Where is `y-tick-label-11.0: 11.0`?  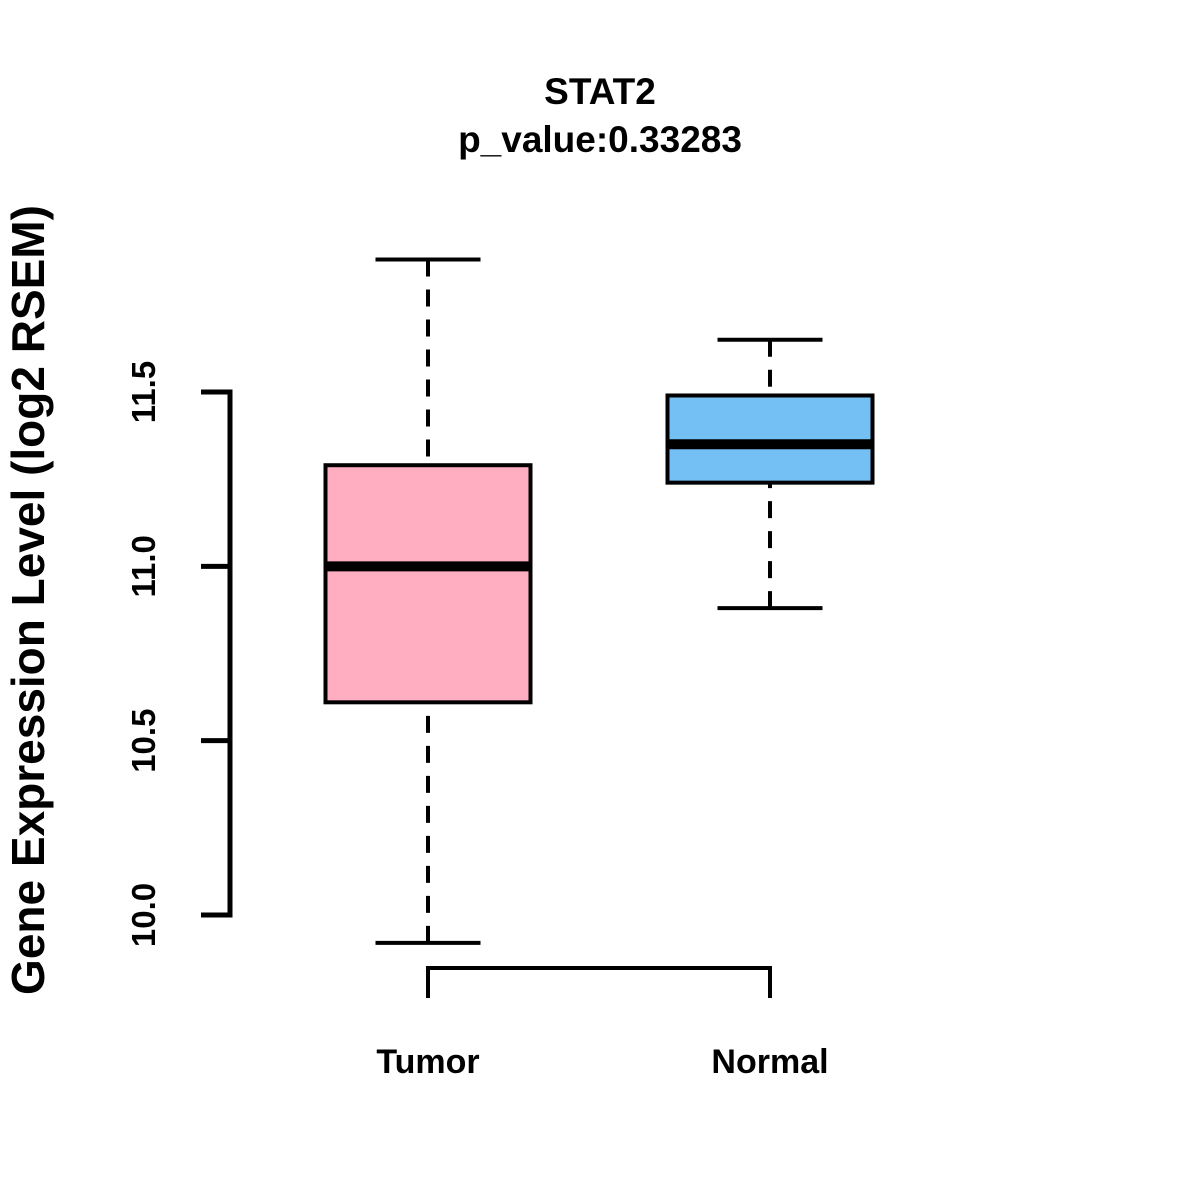 y-tick-label-11.0: 11.0 is located at coordinates (143, 566).